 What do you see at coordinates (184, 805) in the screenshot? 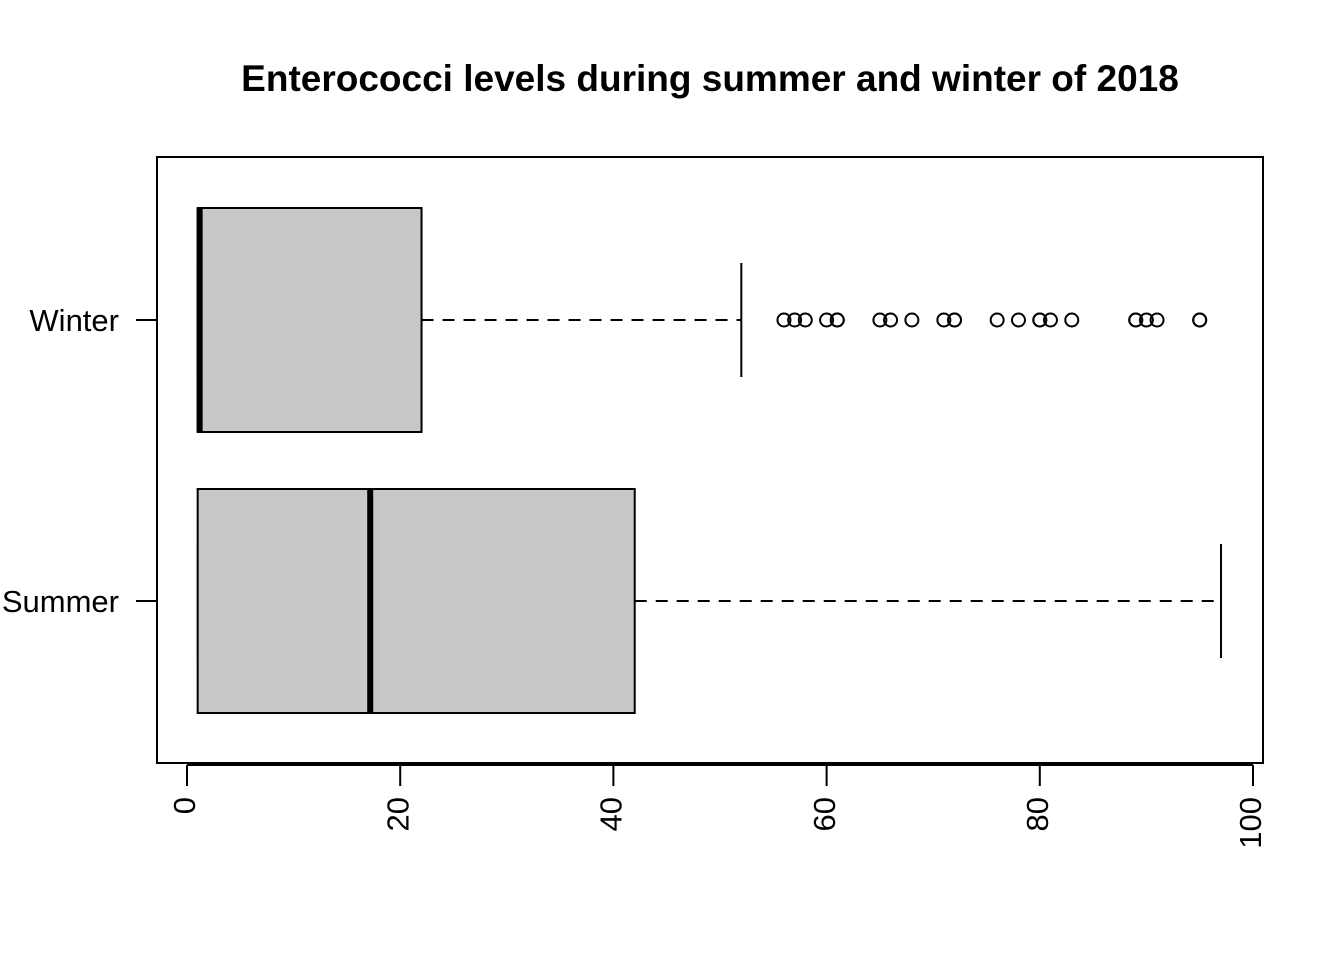
I see `x-tick-label-0: 0` at bounding box center [184, 805].